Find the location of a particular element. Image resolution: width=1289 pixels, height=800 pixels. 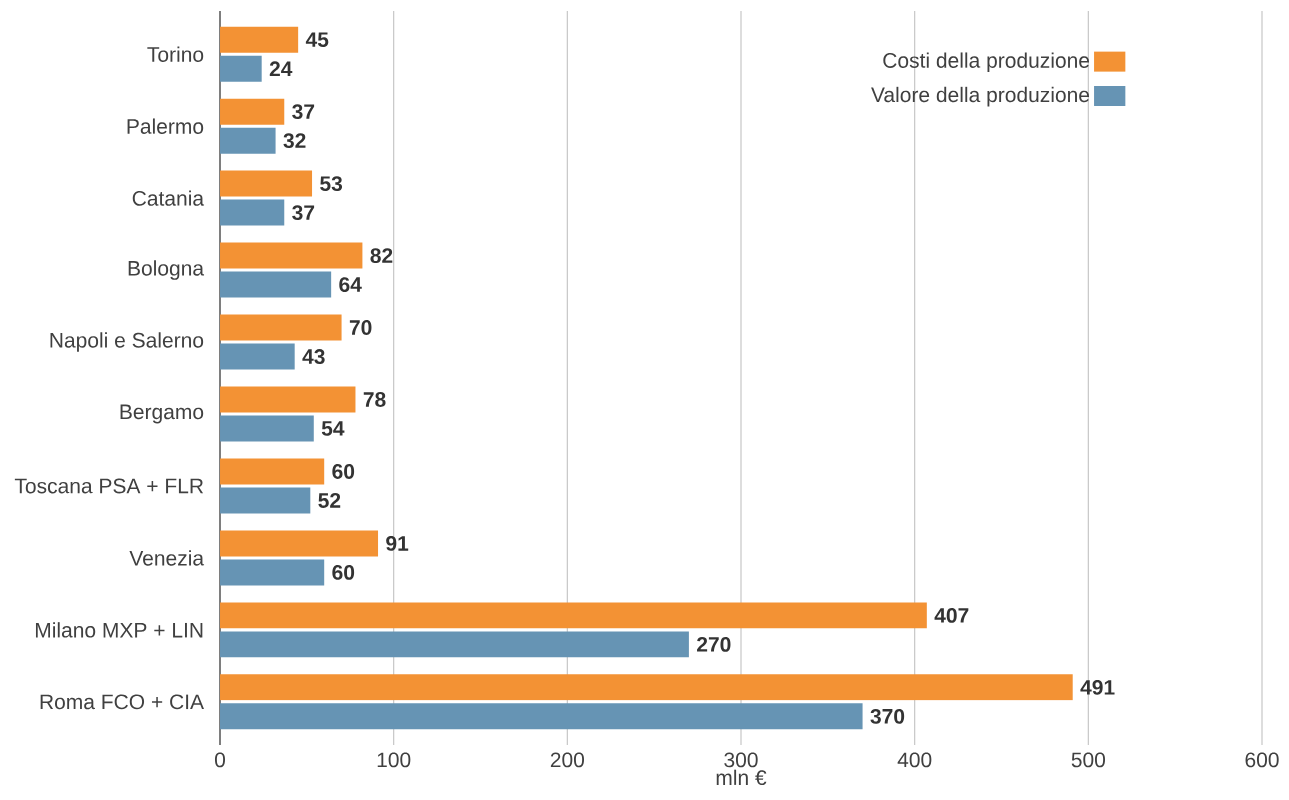

legend-label: Costi della produzione is located at coordinates (986, 62).